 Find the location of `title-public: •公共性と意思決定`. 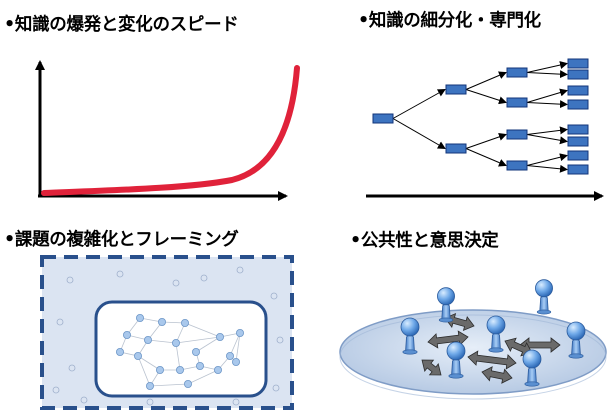

title-public: •公共性と意思決定 is located at coordinates (424, 241).